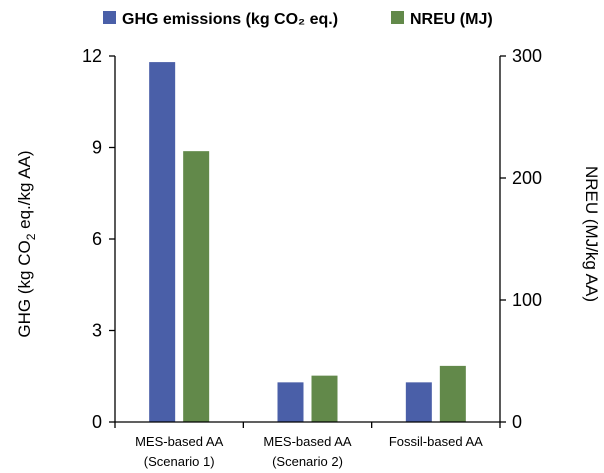 The height and width of the screenshot is (473, 604). I want to click on category-label-2: MES-based AA (Scenario 2), so click(307, 451).